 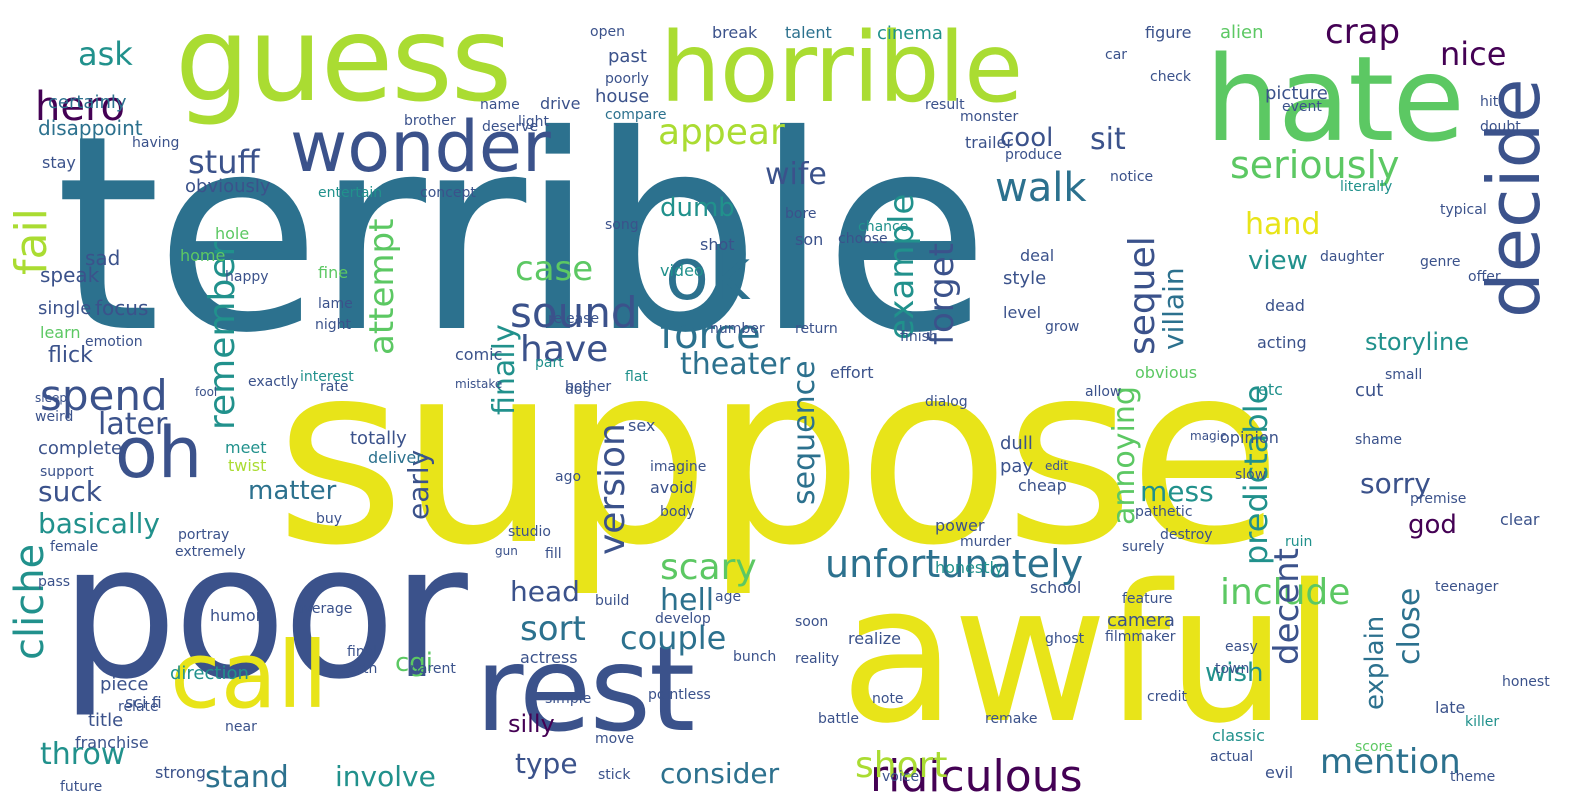 What do you see at coordinates (875, 638) in the screenshot?
I see `word-realize: realize` at bounding box center [875, 638].